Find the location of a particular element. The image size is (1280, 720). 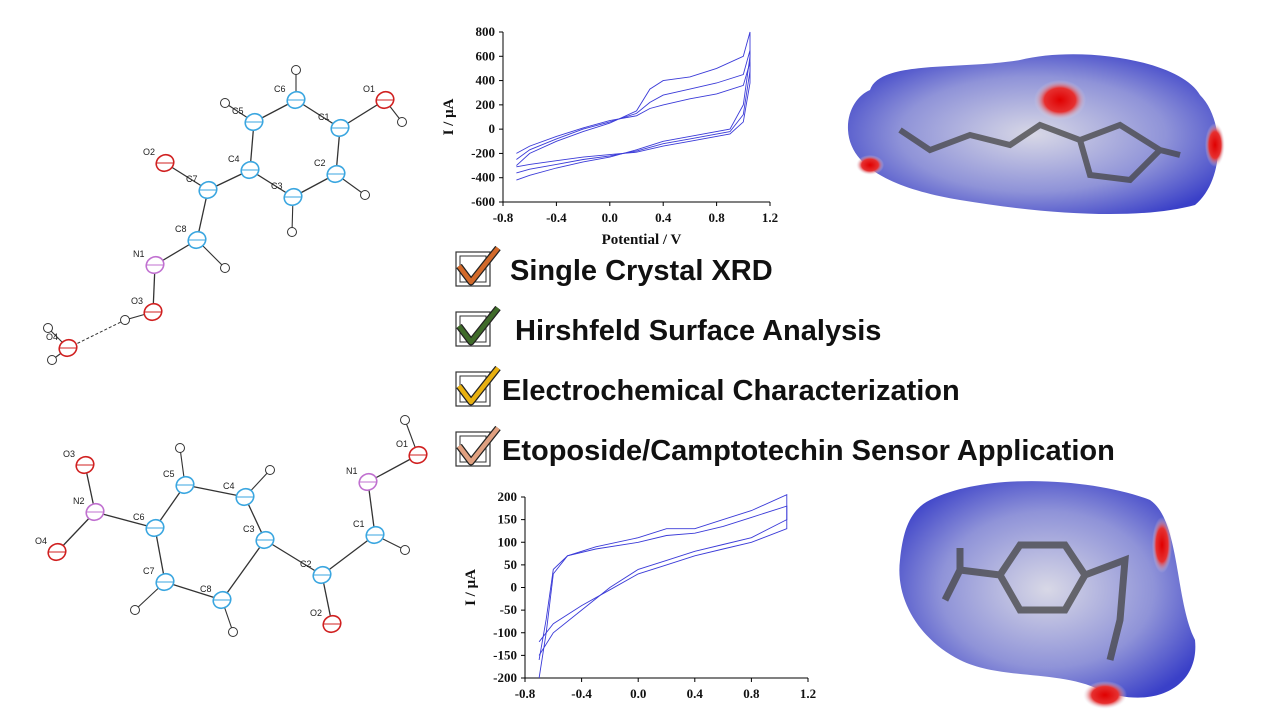

y-tick-label: 100 is located at coordinates (508, 541).